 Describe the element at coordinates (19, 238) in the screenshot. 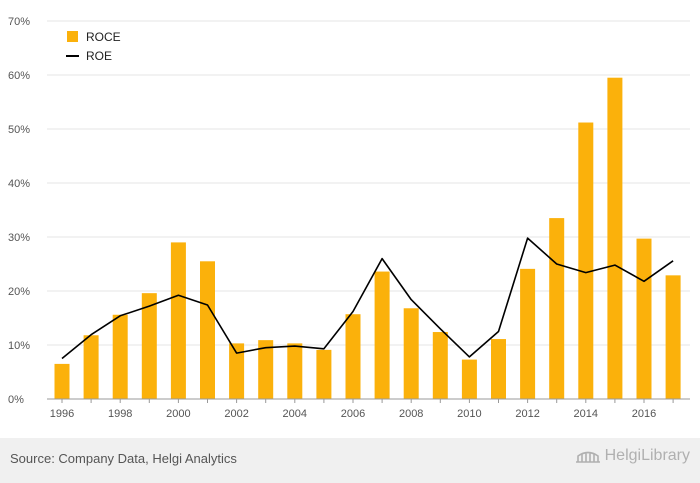

I see `y-tick-label: 30%` at that location.